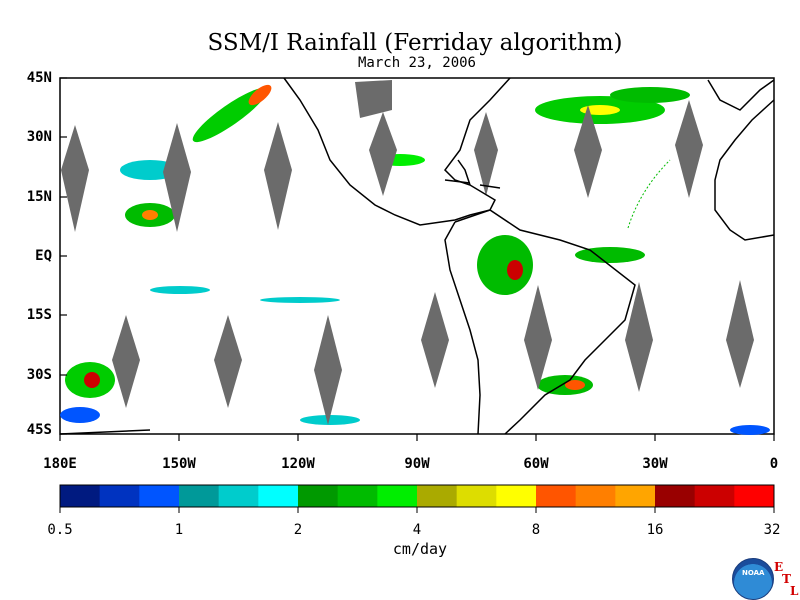 This screenshot has height=600, width=800. What do you see at coordinates (772, 530) in the screenshot?
I see `colorbar-label: 32` at bounding box center [772, 530].